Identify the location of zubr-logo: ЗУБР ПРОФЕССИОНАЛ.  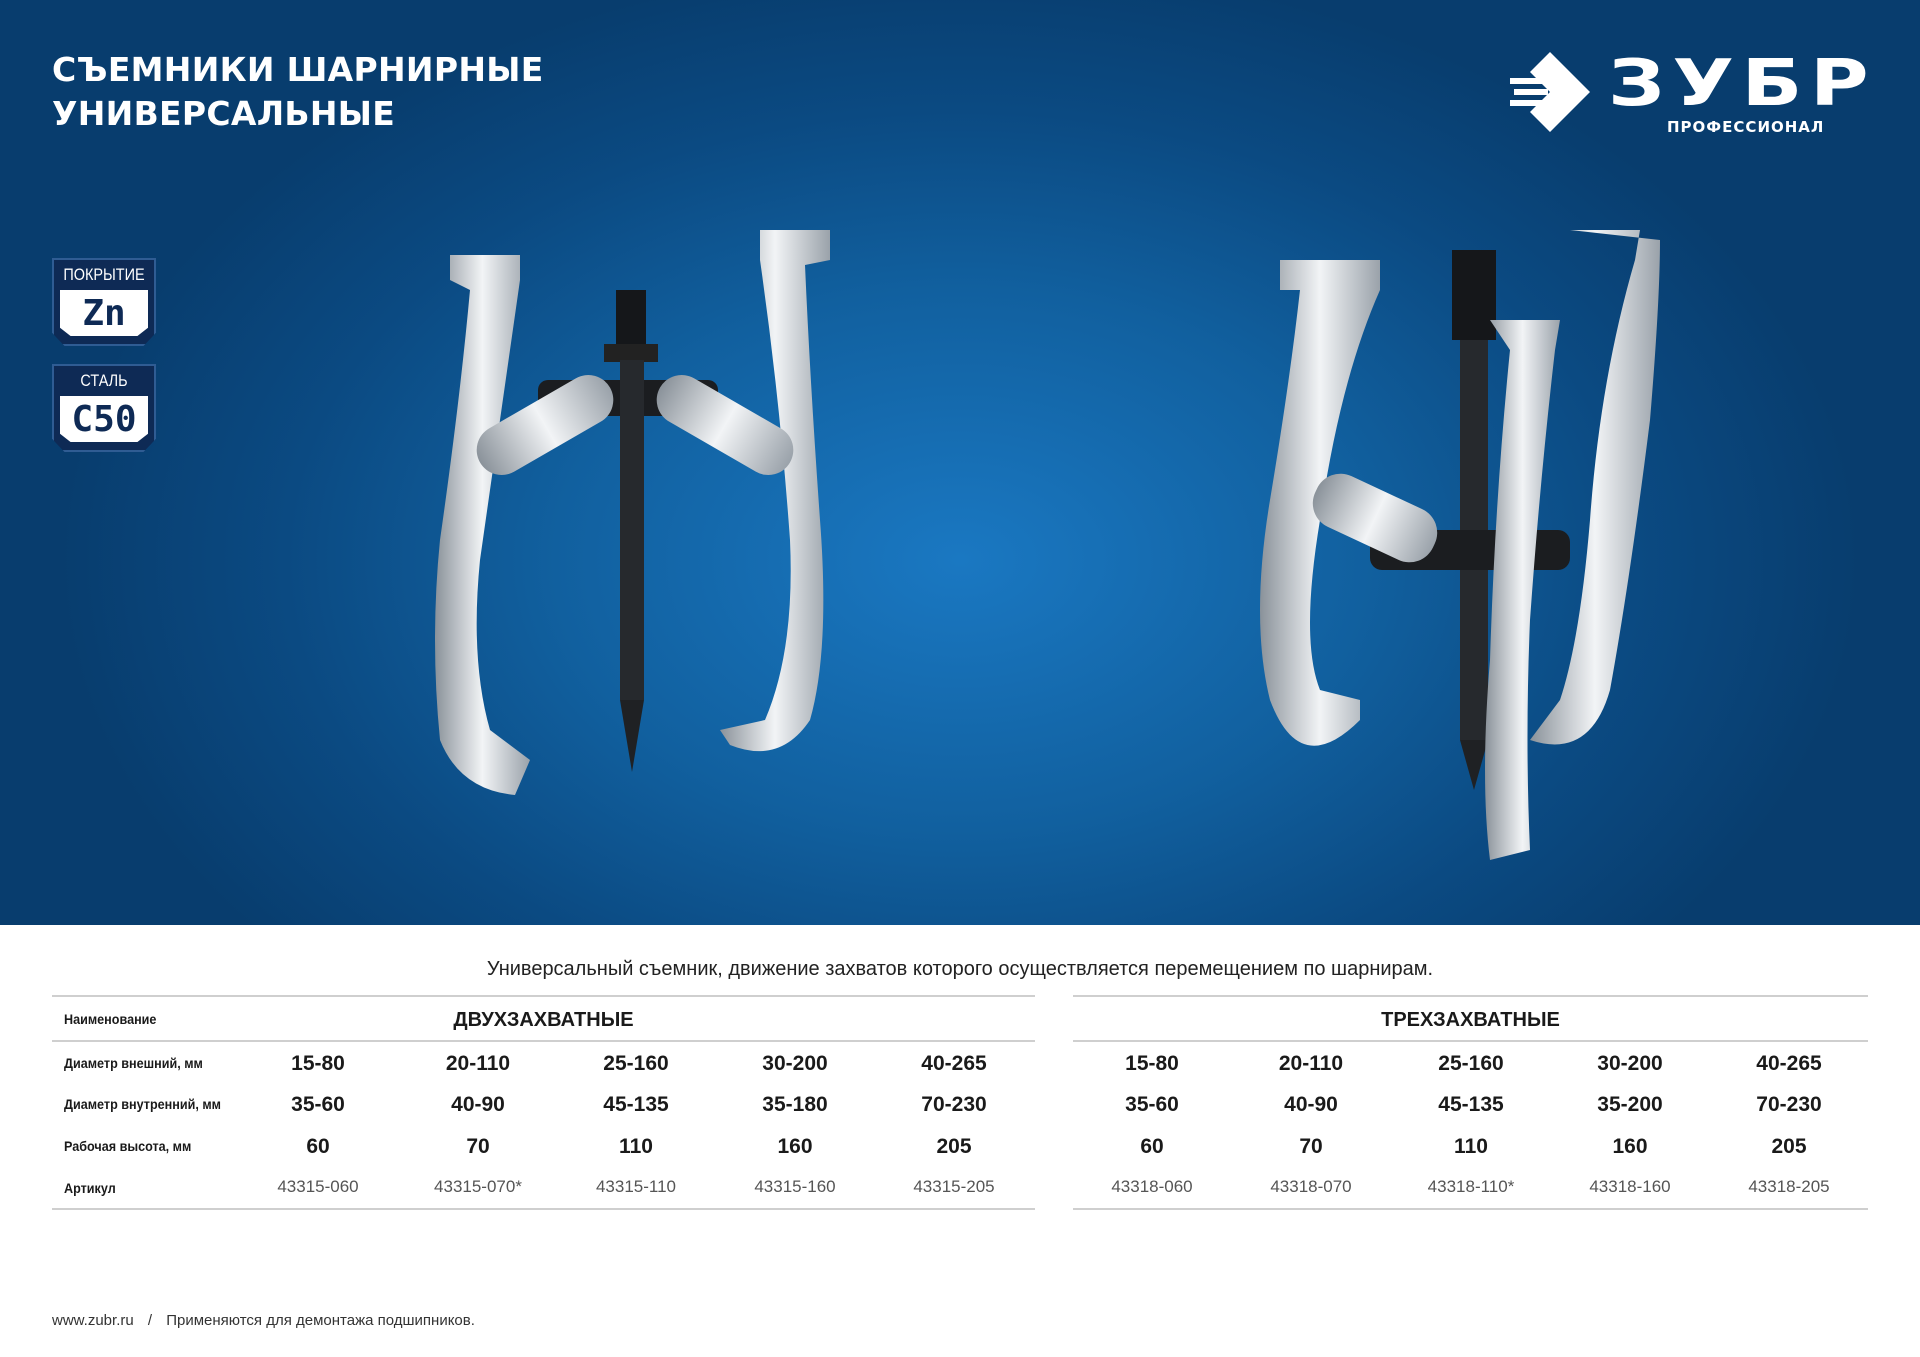
(1690, 95).